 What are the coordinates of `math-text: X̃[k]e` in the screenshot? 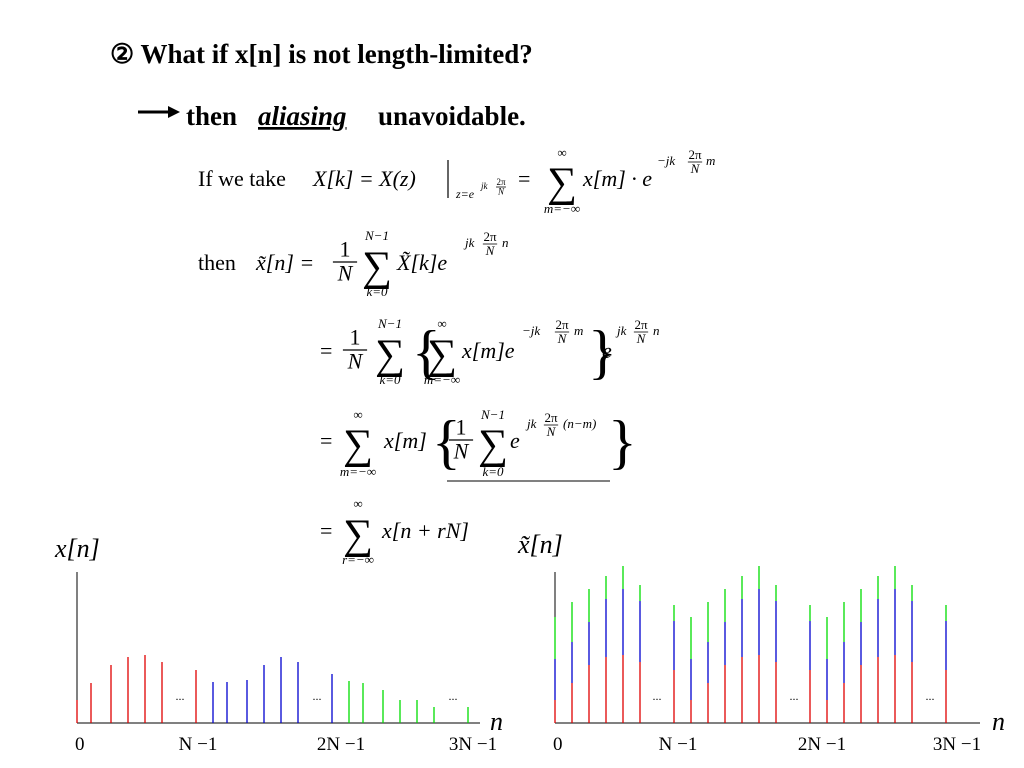 It's located at (421, 262).